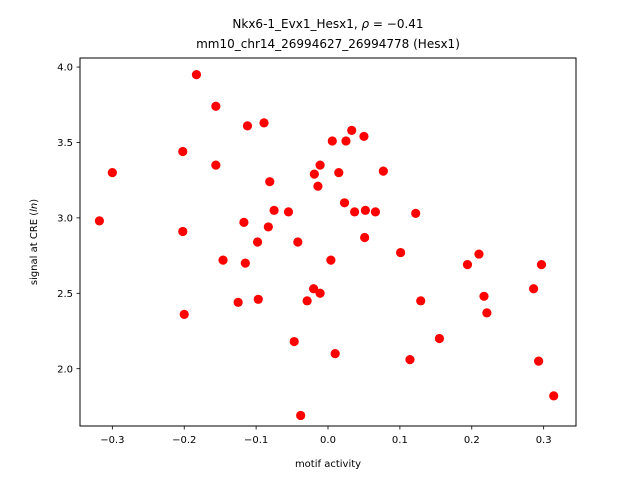 This screenshot has width=640, height=480. I want to click on x-tick-label-4: 0.1, so click(400, 440).